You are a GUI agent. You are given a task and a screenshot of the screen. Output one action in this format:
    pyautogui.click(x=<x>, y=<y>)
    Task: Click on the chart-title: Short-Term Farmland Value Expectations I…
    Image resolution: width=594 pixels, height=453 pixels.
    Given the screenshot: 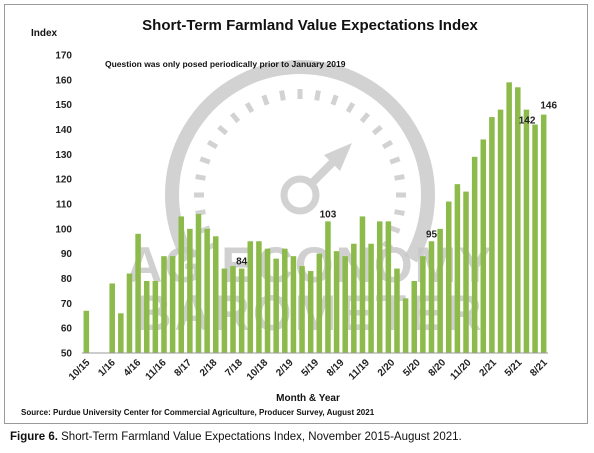 What is the action you would take?
    pyautogui.click(x=310, y=25)
    